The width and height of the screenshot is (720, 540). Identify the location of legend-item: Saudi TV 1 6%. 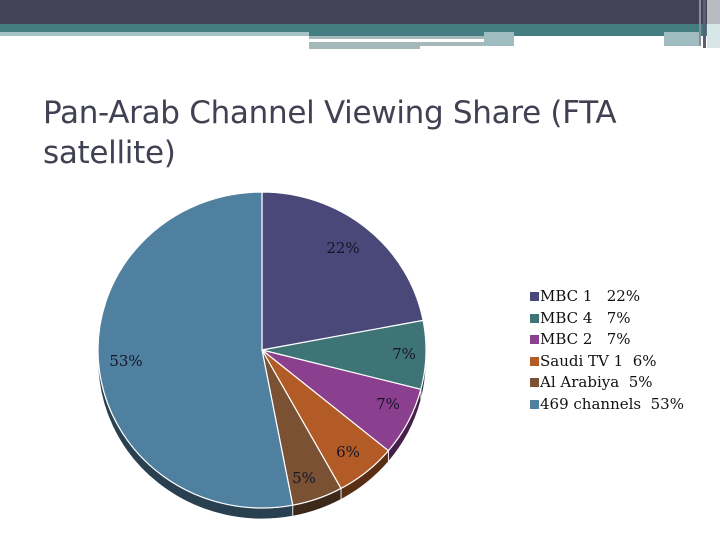
(607, 362).